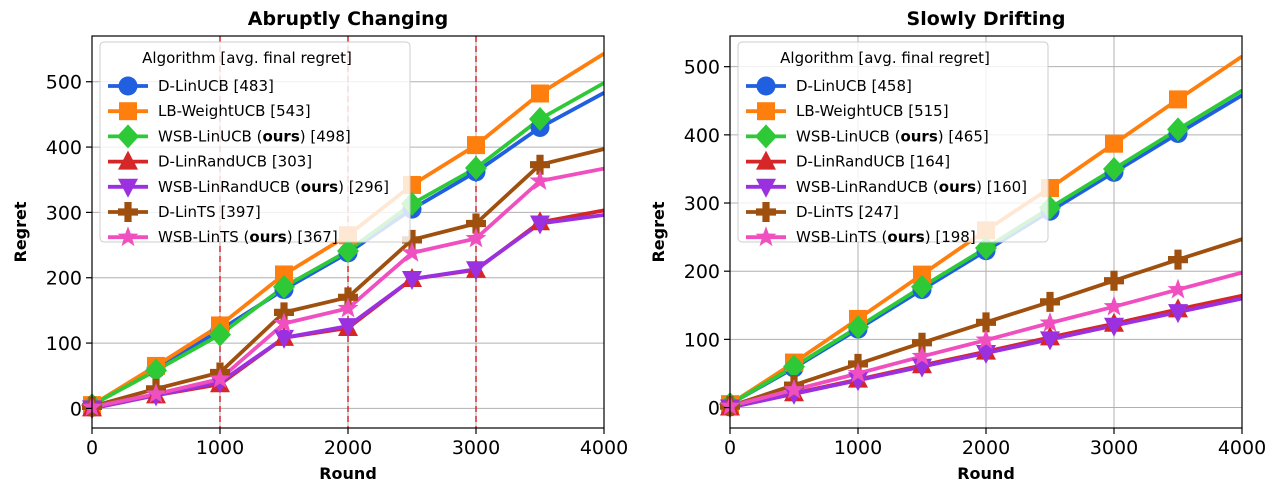 Image resolution: width=1275 pixels, height=482 pixels. What do you see at coordinates (20, 231) in the screenshot?
I see `y-axis-label: Regret` at bounding box center [20, 231].